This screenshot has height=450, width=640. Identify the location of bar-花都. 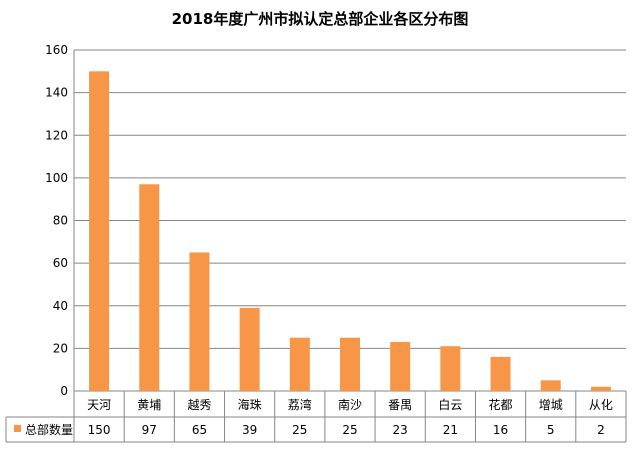
(500, 373).